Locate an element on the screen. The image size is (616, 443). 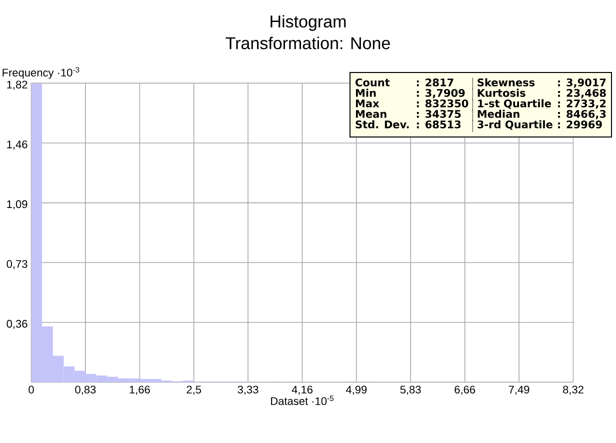
annotation: : 3,9017 is located at coordinates (582, 83).